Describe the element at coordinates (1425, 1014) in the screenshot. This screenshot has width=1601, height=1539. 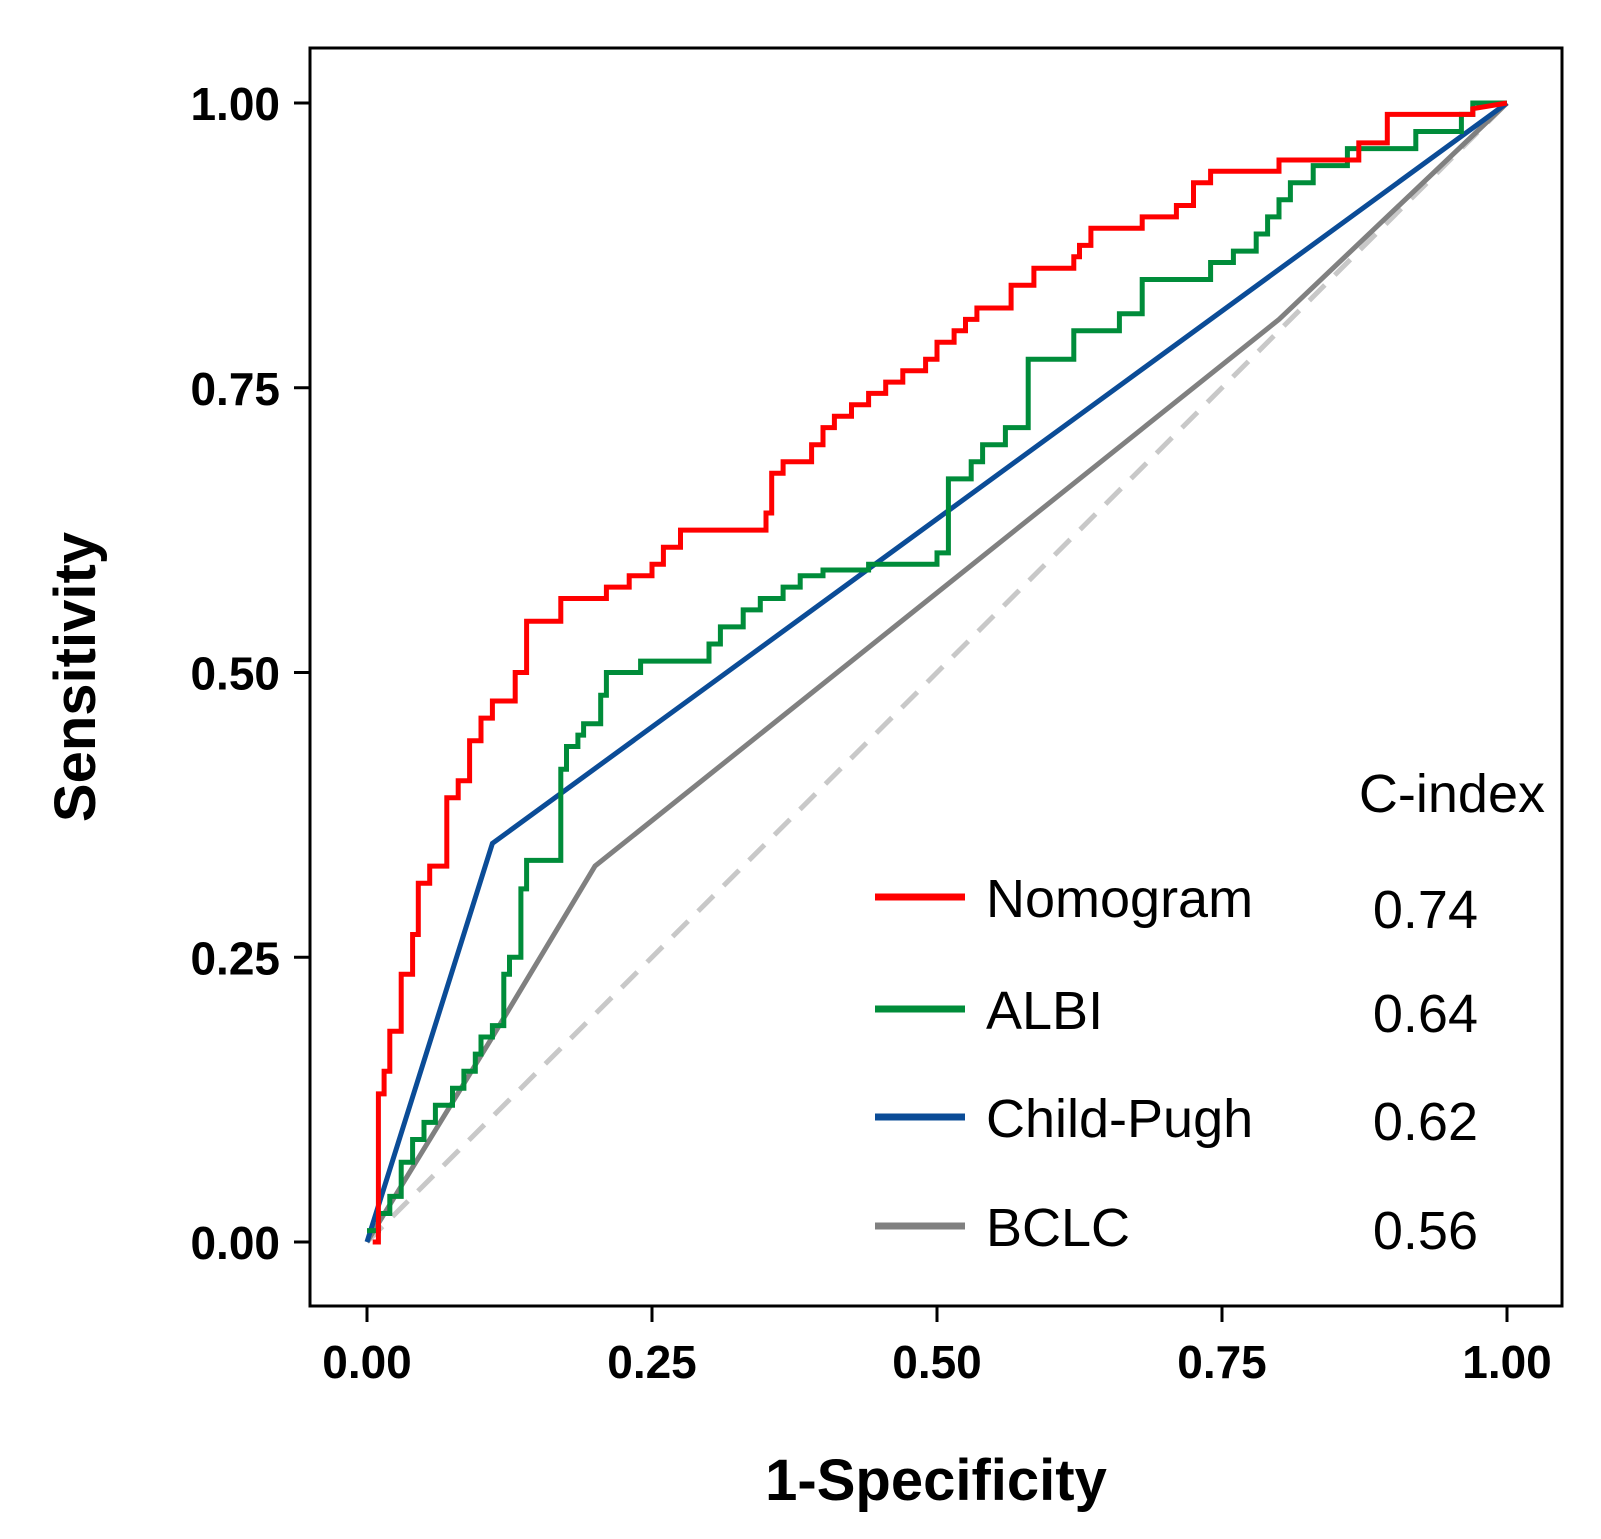
I see `legend-value-albi: 0.64` at that location.